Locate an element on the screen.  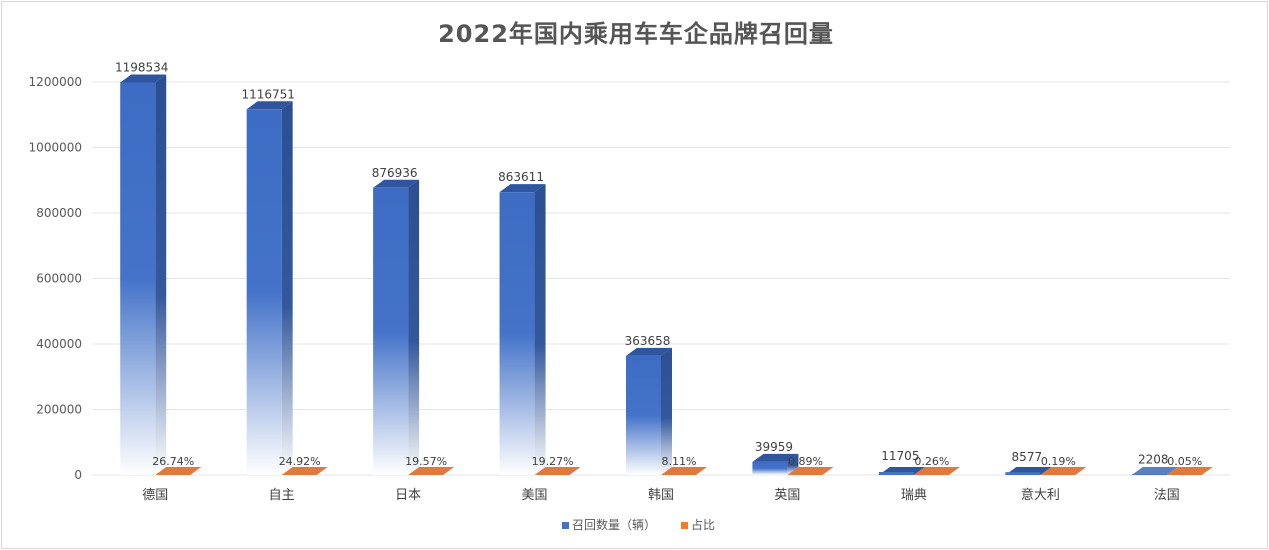
y-tick-label: 400000 is located at coordinates (59, 344).